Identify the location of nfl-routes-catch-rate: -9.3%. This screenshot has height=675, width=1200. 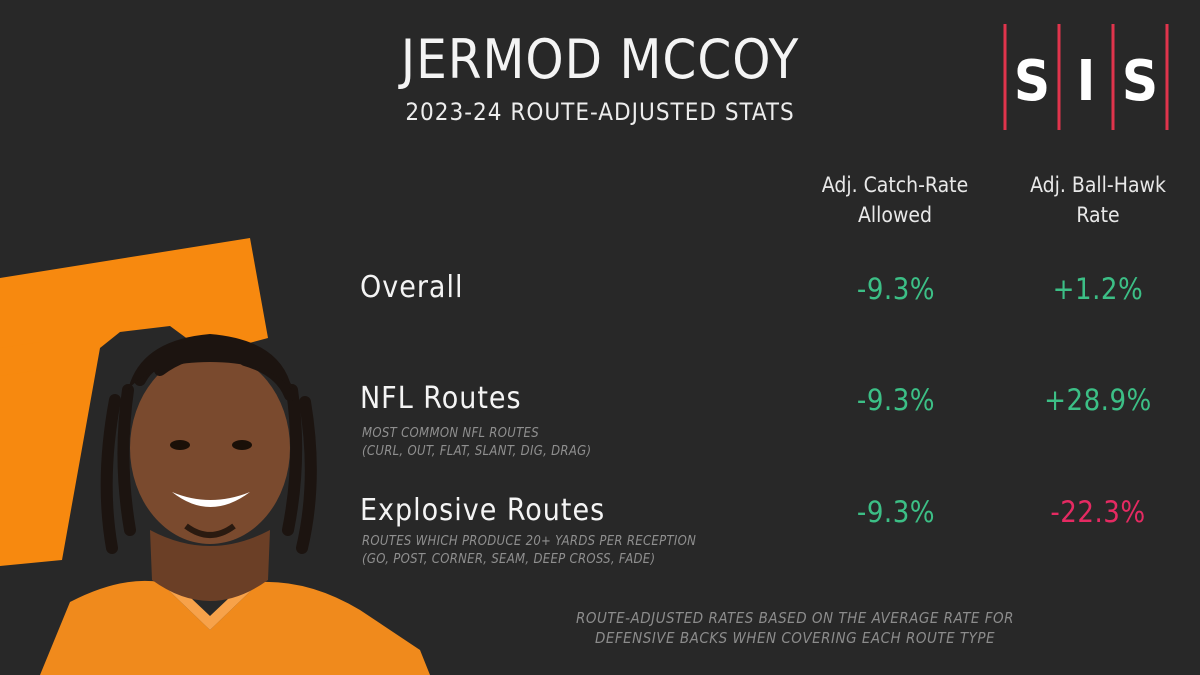
(896, 400).